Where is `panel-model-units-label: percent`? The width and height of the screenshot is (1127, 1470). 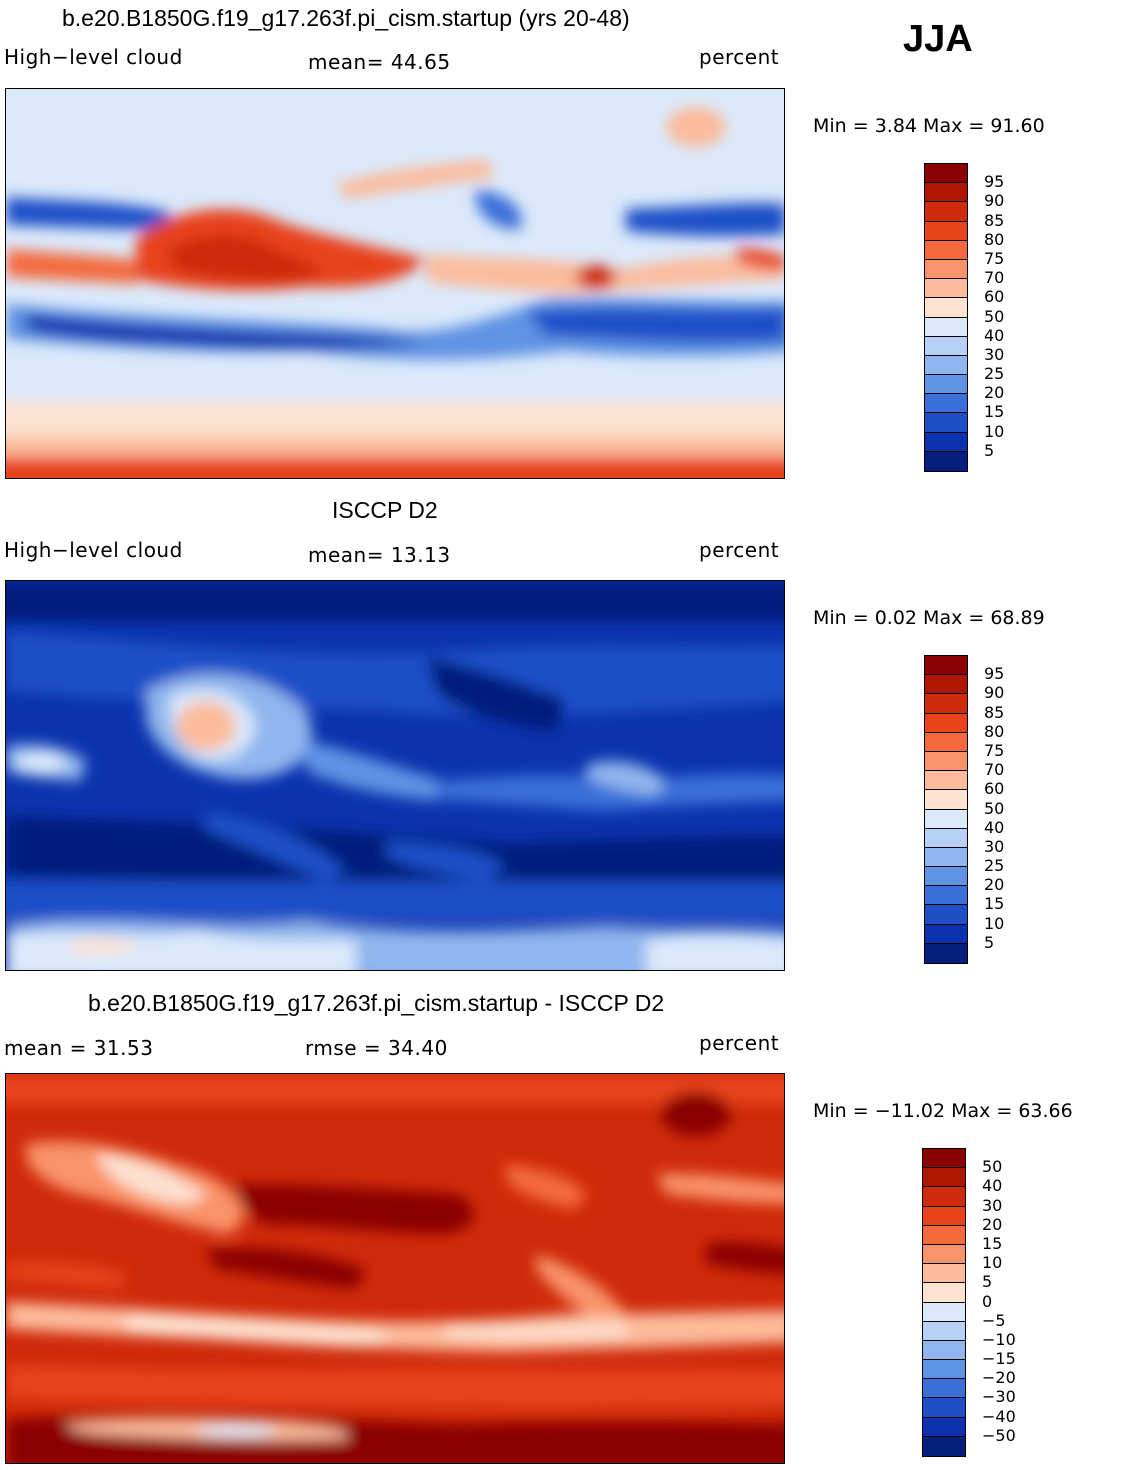 panel-model-units-label: percent is located at coordinates (739, 57).